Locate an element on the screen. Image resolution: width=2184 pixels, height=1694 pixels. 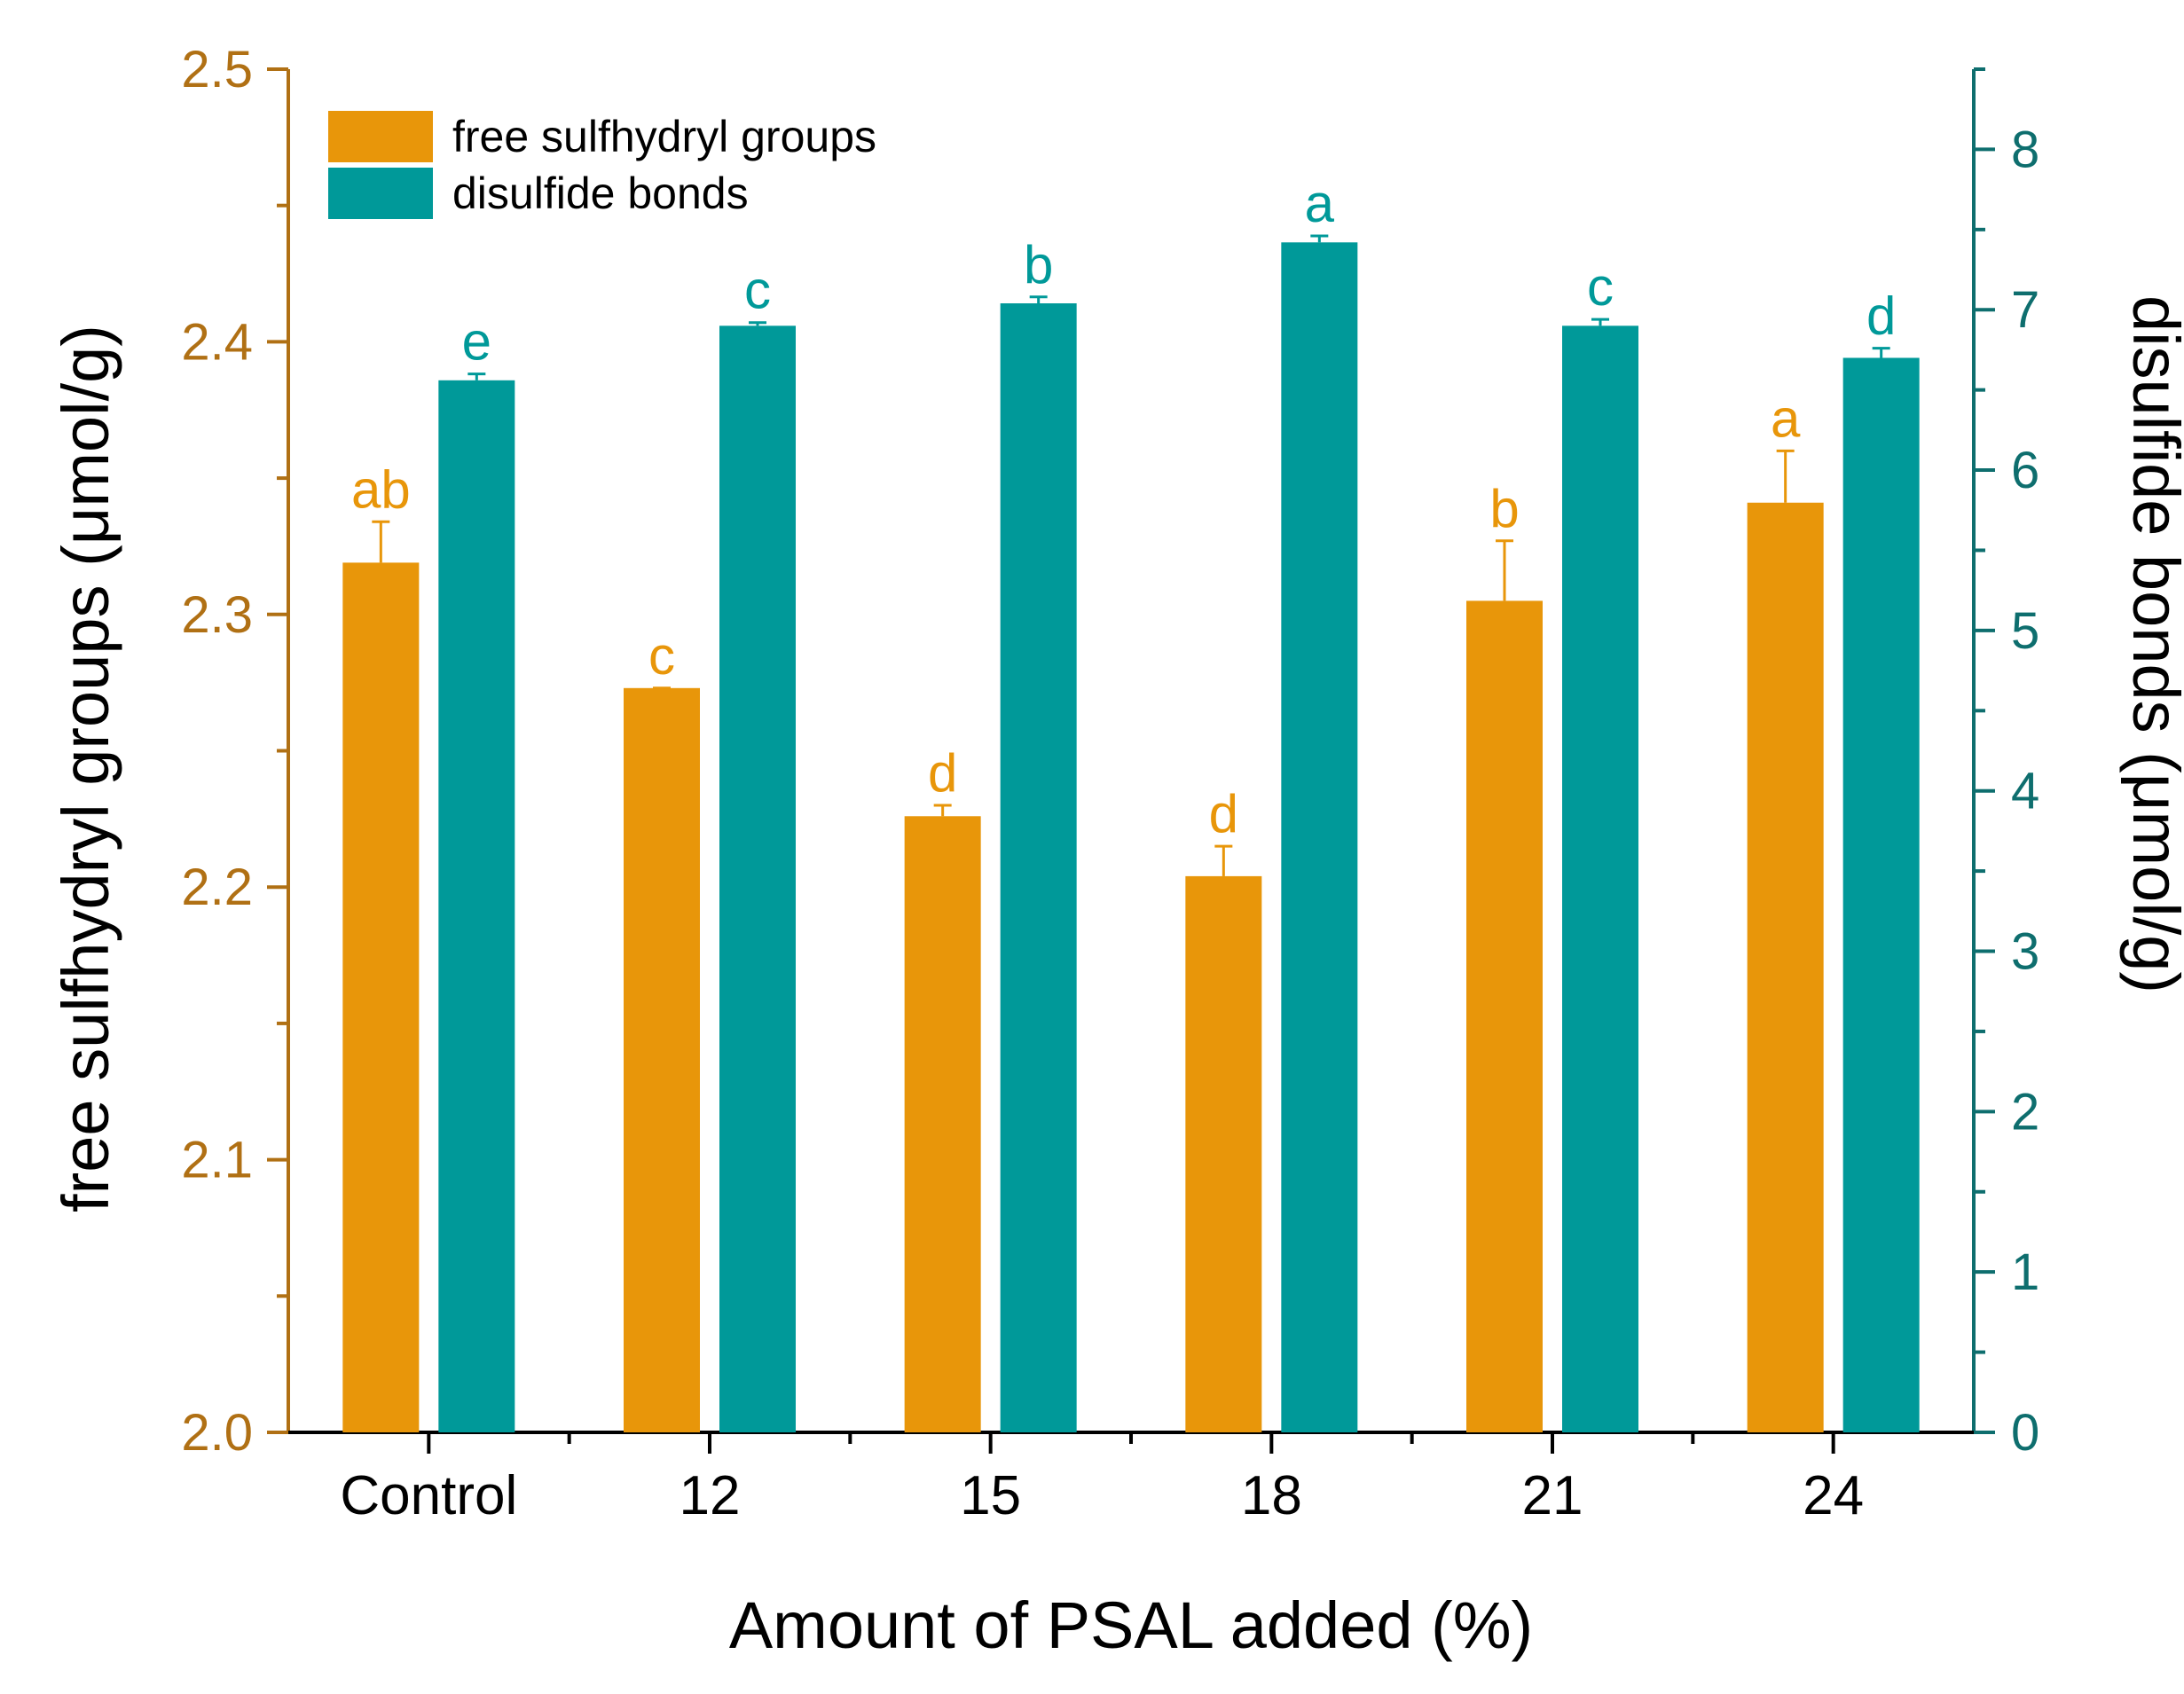
x-axis-title: Amount of PSAL added (%) is located at coordinates (1131, 1625).